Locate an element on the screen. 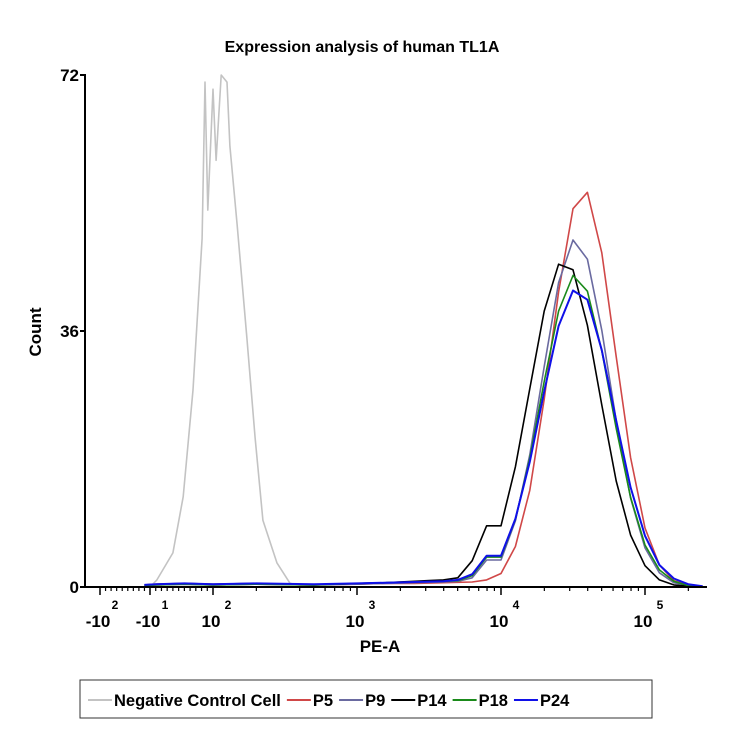 The image size is (750, 755). legend-label: P14 is located at coordinates (432, 701).